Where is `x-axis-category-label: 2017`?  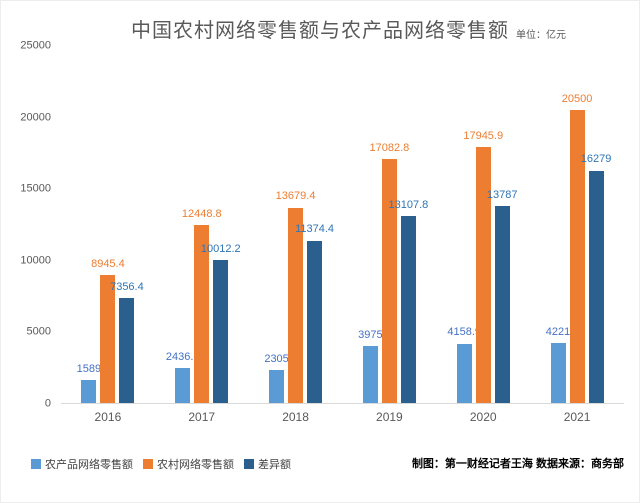
x-axis-category-label: 2017 is located at coordinates (202, 417).